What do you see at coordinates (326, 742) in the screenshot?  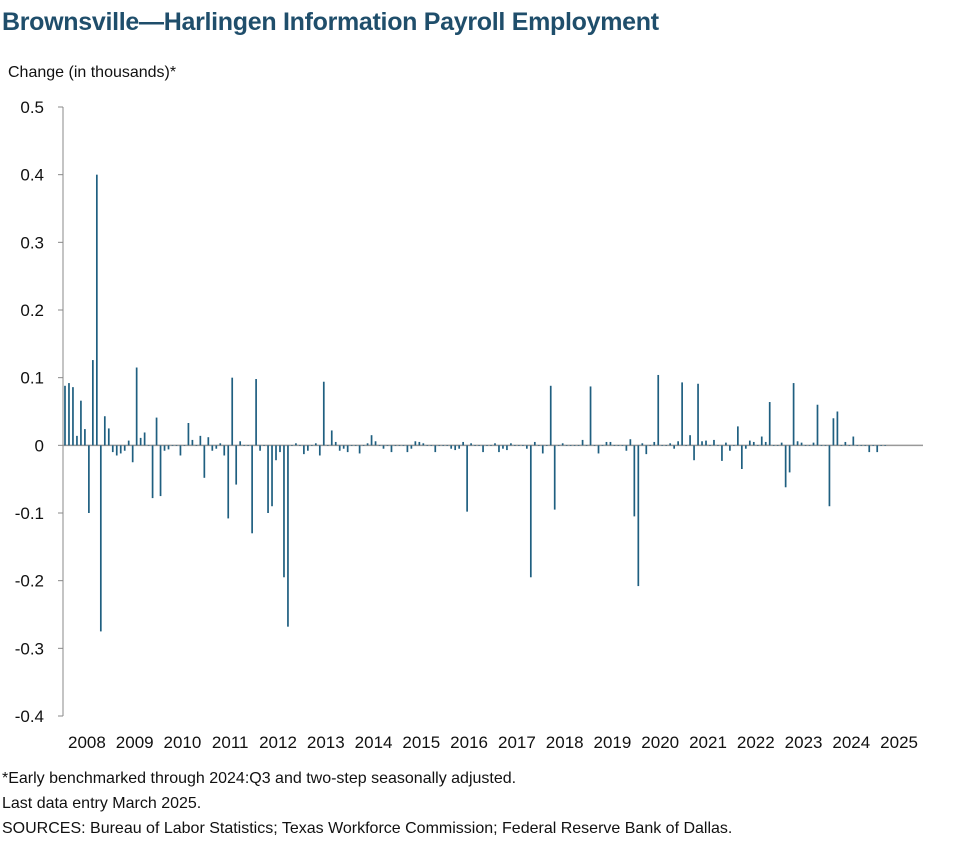 I see `x-tick-label: 2013` at bounding box center [326, 742].